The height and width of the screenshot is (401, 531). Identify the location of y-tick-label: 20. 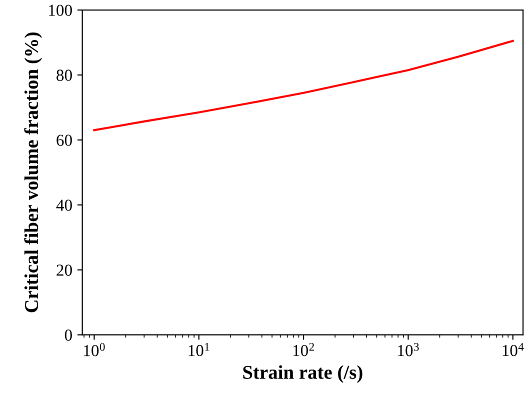
(64, 270).